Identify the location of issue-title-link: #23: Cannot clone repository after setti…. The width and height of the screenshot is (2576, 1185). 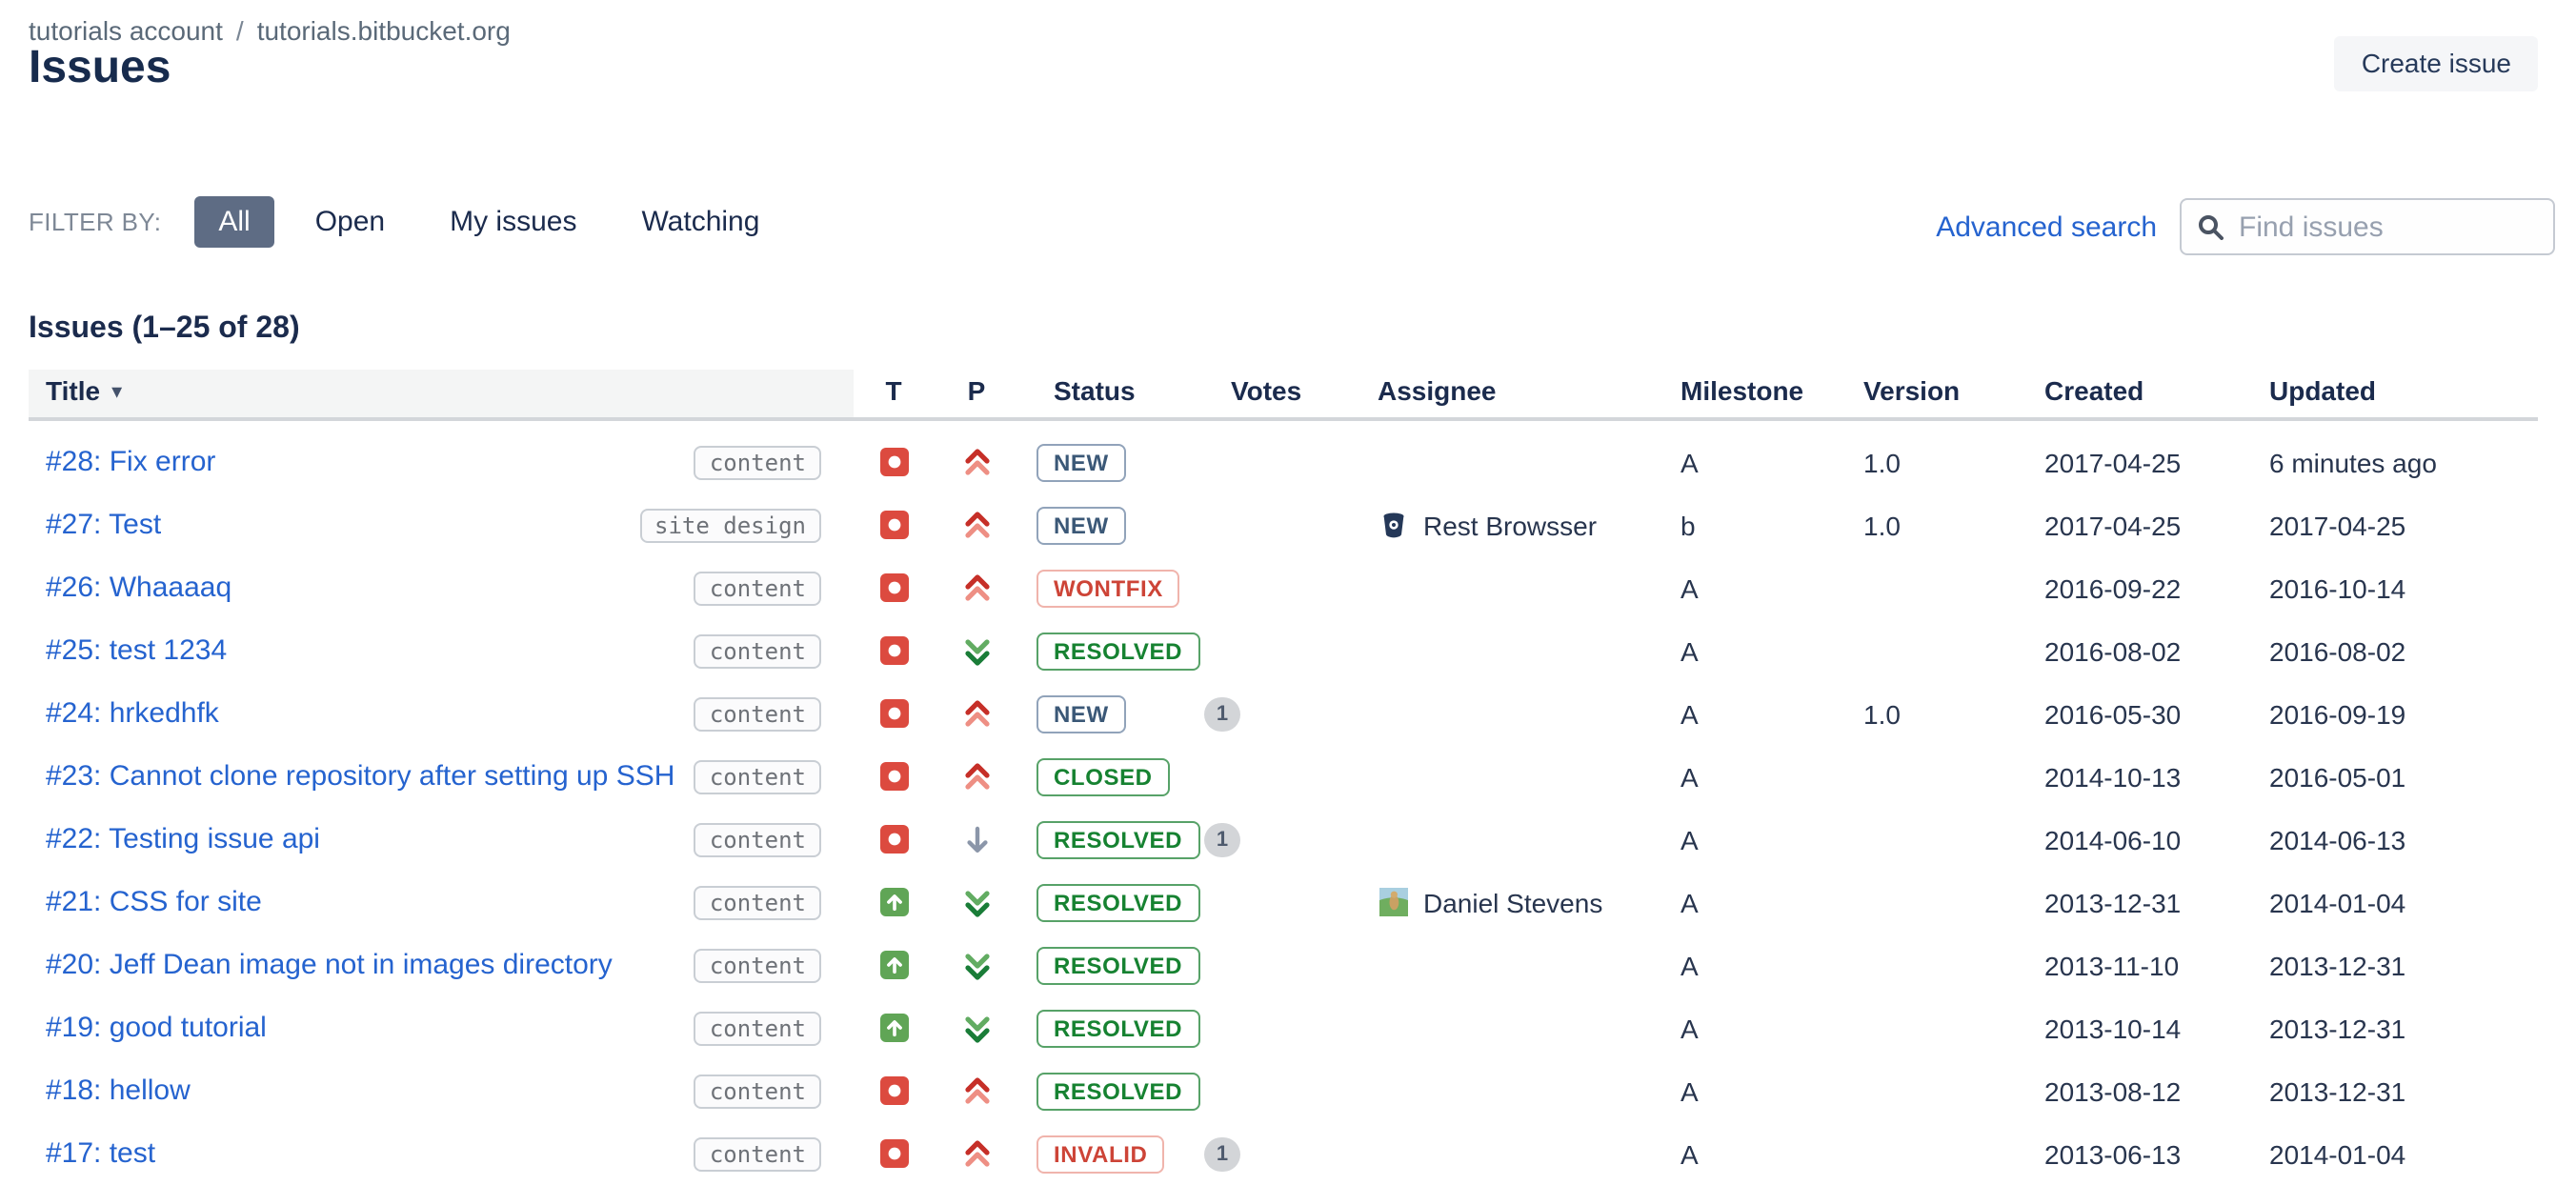
(361, 776).